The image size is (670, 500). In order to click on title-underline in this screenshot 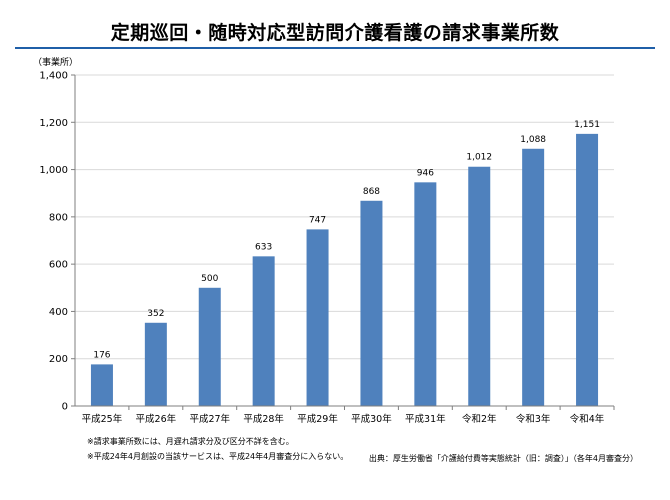, I will do `click(335, 48)`.